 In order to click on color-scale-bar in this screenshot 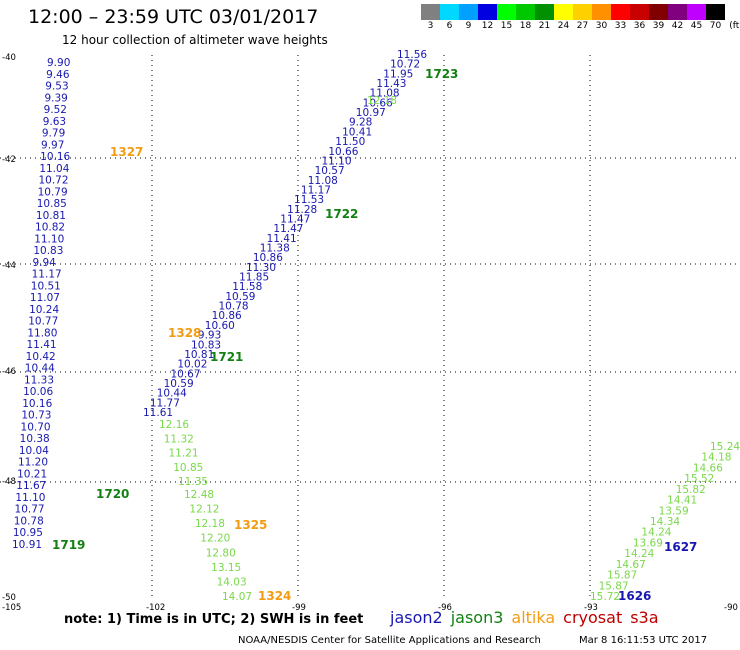, I will do `click(573, 12)`.